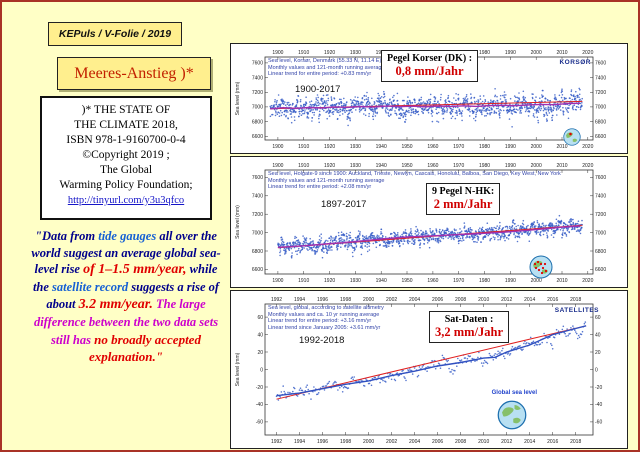  Describe the element at coordinates (126, 200) in the screenshot. I see `source-link: http://tinyurl.com/y3u3qfco` at that location.